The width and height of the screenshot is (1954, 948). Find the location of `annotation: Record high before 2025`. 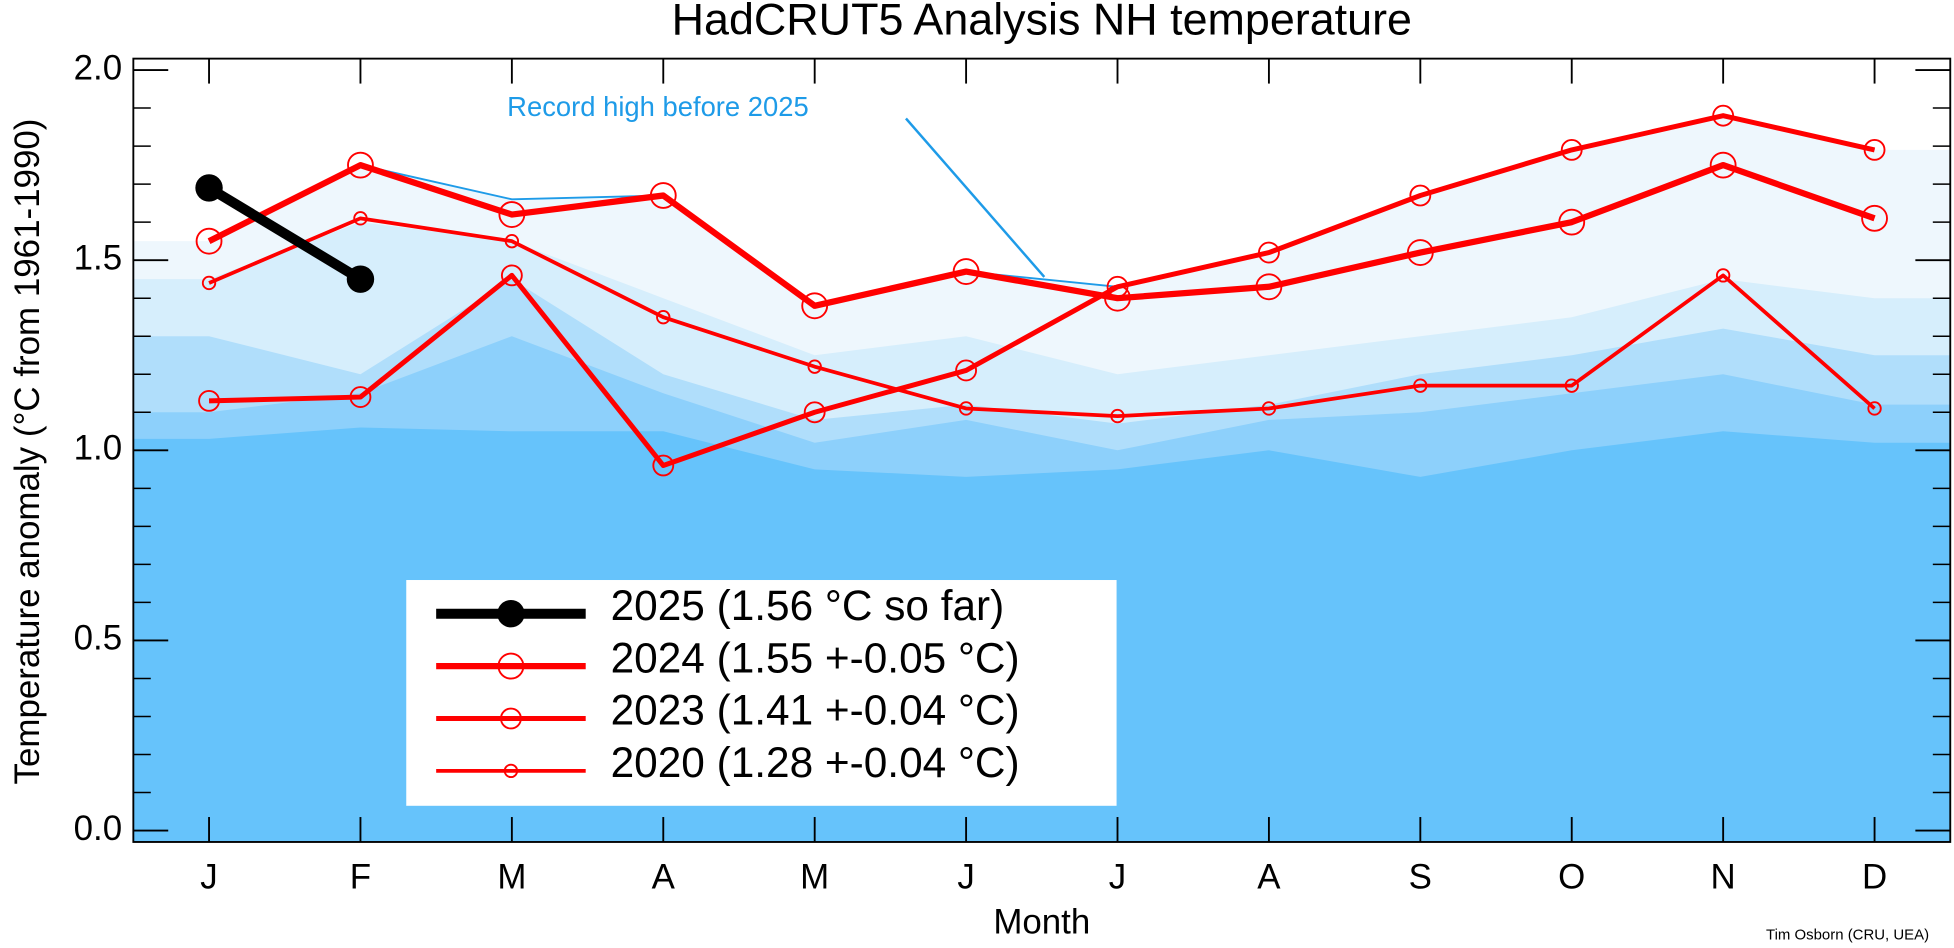

annotation: Record high before 2025 is located at coordinates (658, 106).